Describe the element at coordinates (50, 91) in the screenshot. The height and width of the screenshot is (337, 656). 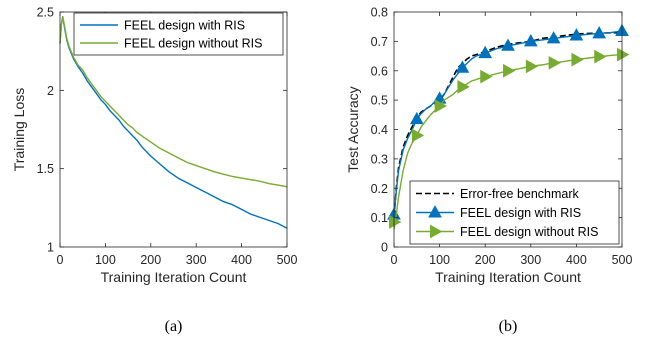
I see `y-tick-label: 2` at that location.